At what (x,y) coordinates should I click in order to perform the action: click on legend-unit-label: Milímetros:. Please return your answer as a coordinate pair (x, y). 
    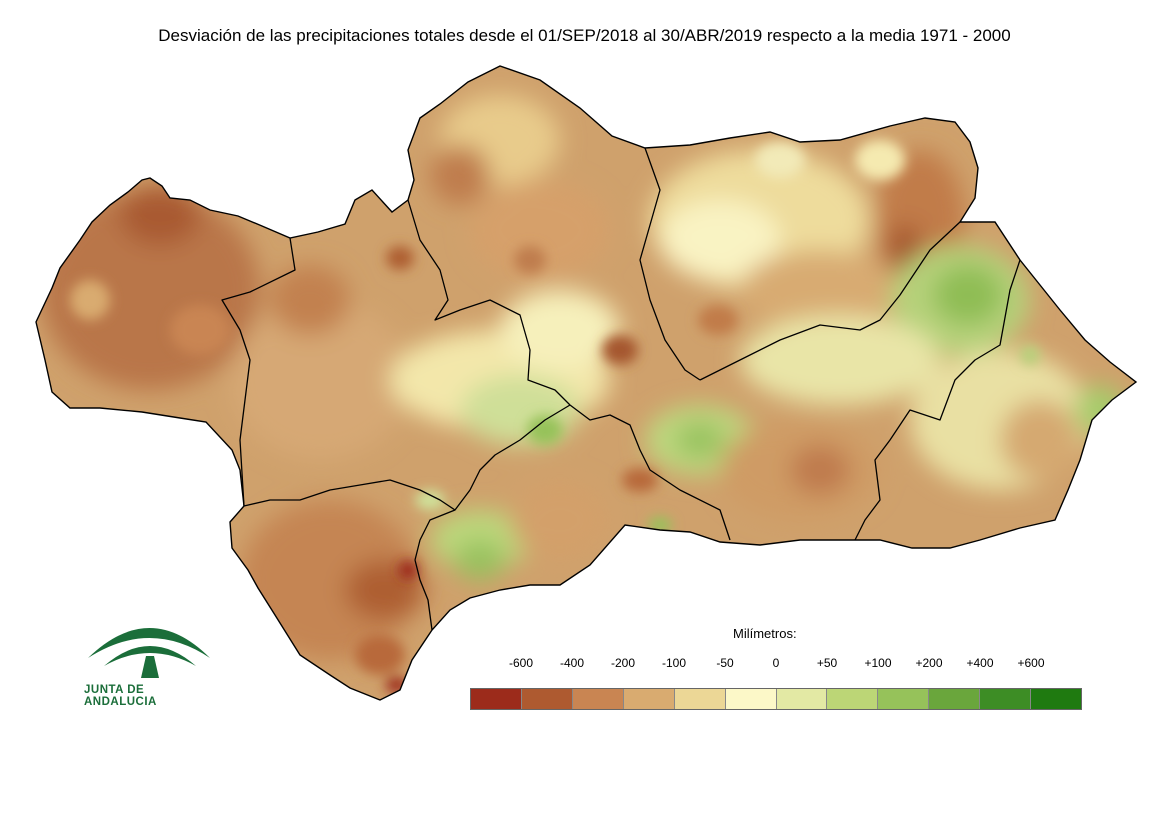
    Looking at the image, I should click on (765, 633).